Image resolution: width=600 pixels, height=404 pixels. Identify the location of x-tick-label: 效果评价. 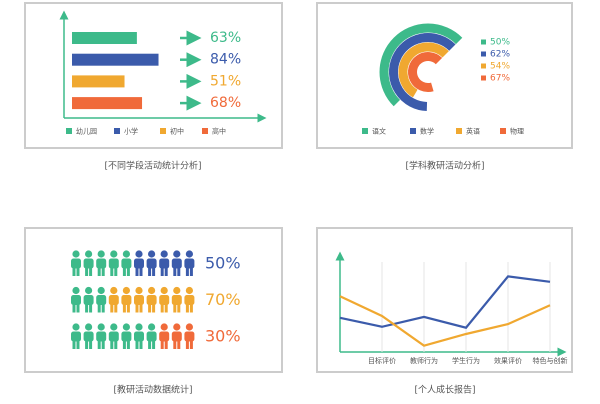
(508, 360).